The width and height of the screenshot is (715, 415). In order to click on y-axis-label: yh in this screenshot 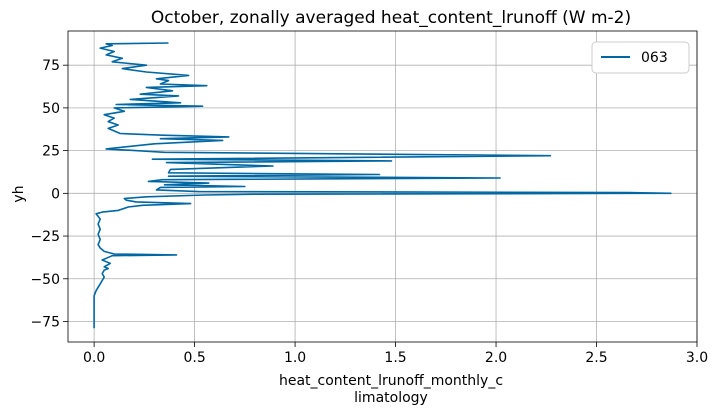, I will do `click(19, 193)`.